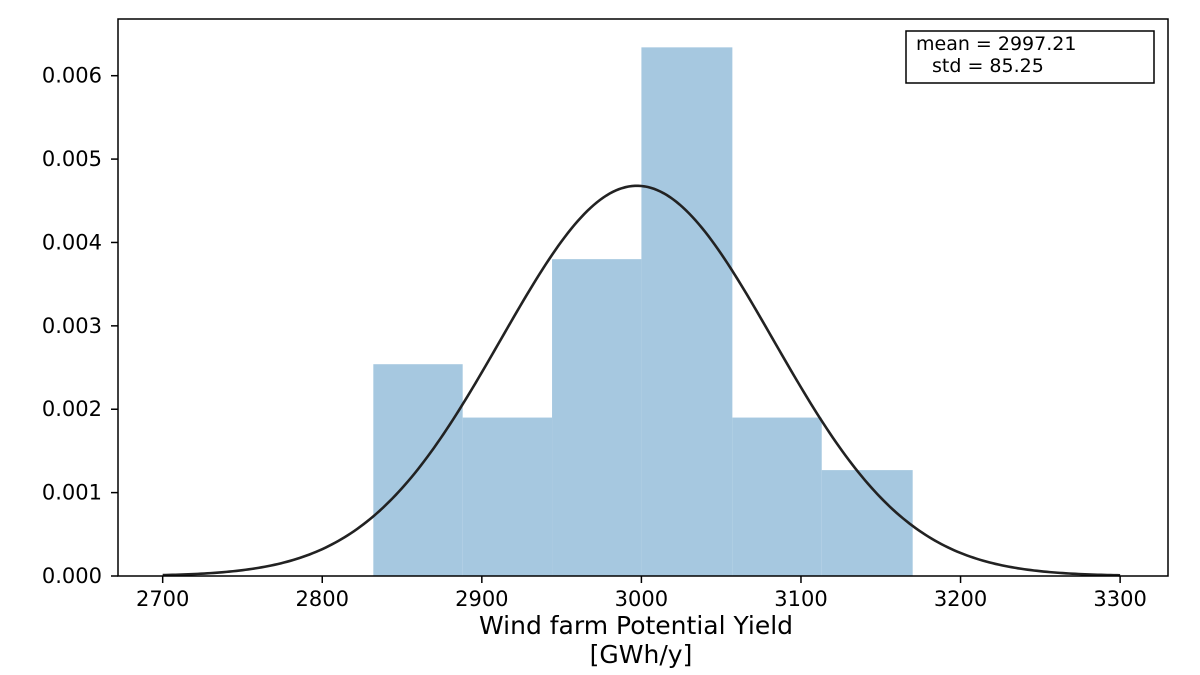 This screenshot has height=675, width=1200. I want to click on x-axis-title-unit: [GWh/y], so click(641, 654).